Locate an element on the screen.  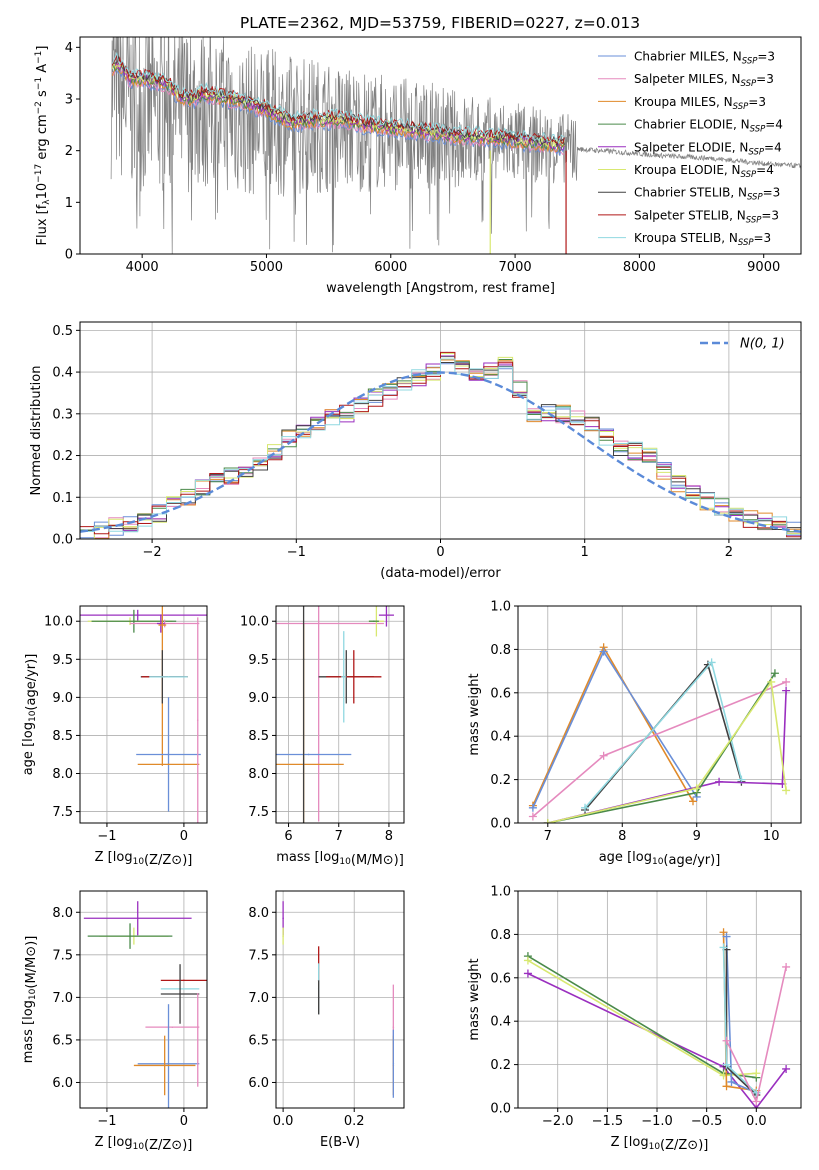
x-tick-label: 7 is located at coordinates (339, 836).